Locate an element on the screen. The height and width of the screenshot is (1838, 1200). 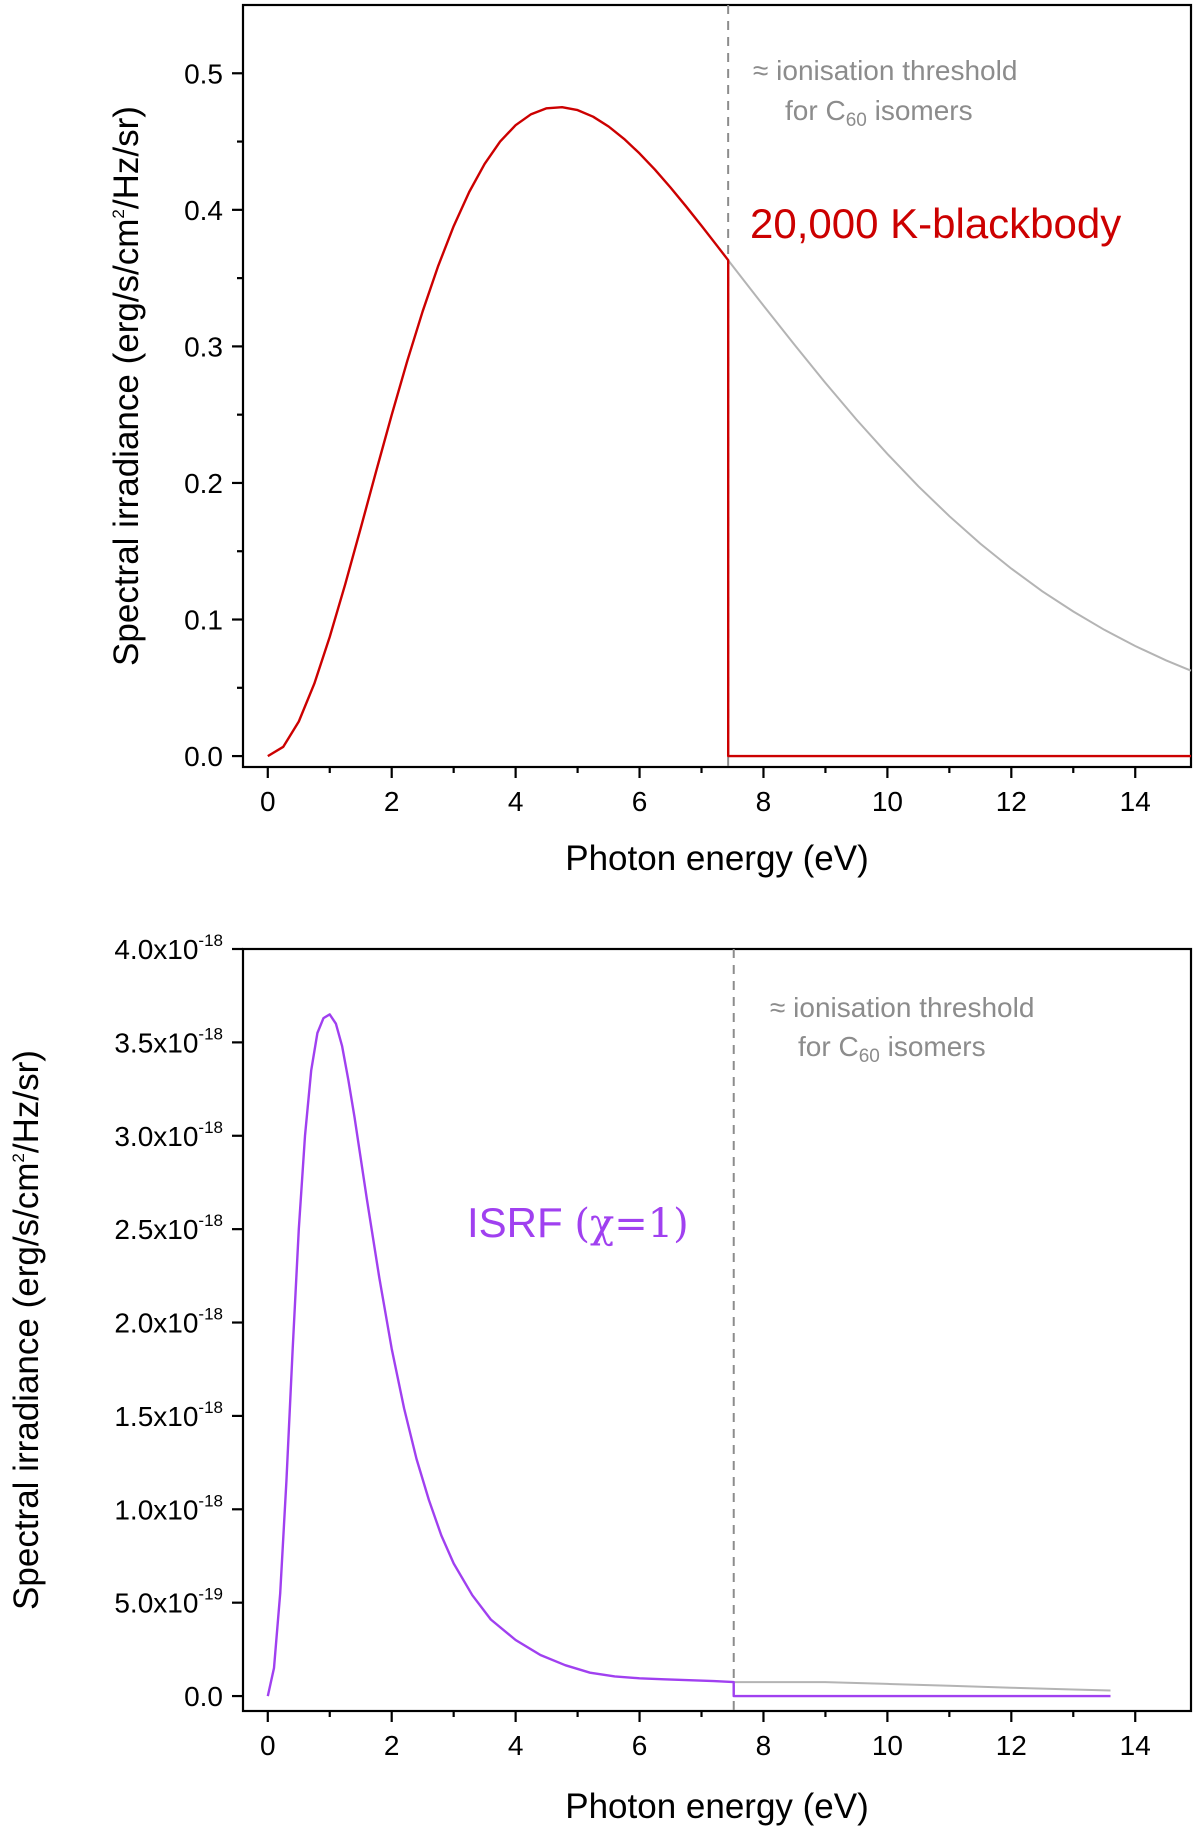
y-tick-label: 4.0x10⁻¹⁸ is located at coordinates (168, 948).